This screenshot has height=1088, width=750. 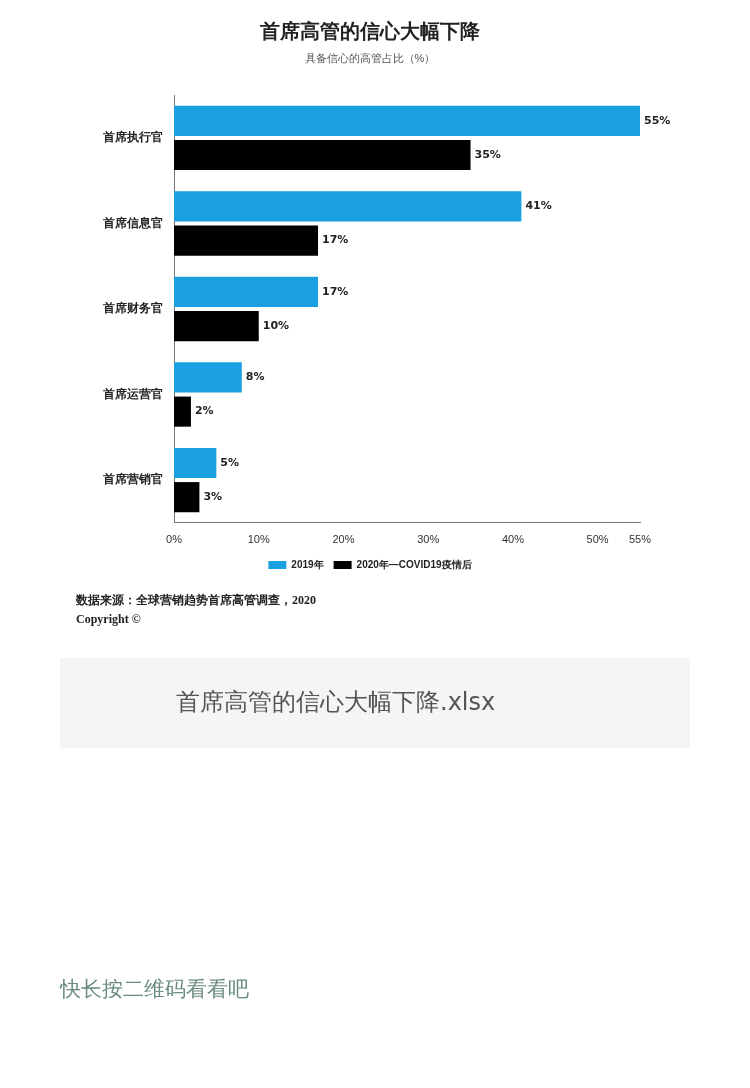 I want to click on data-label: 55%, so click(x=657, y=120).